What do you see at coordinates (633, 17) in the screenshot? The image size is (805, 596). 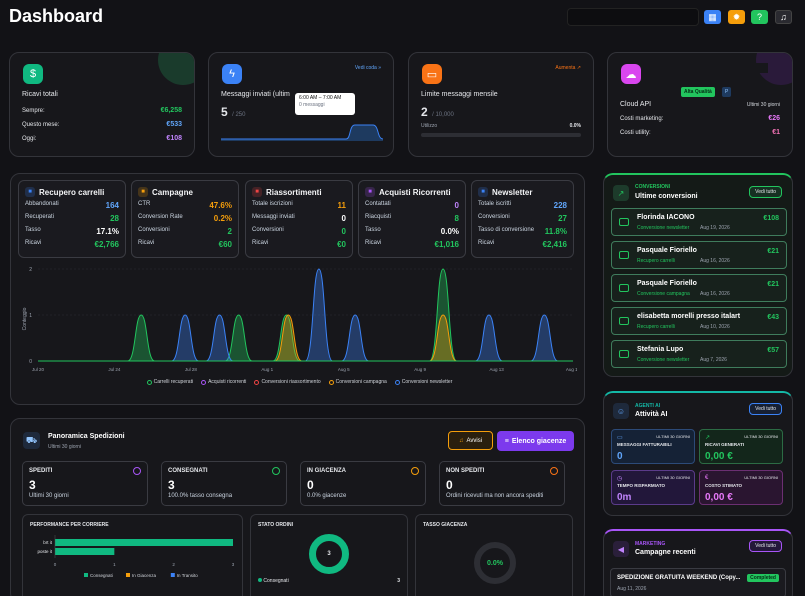 I see `search-bar` at bounding box center [633, 17].